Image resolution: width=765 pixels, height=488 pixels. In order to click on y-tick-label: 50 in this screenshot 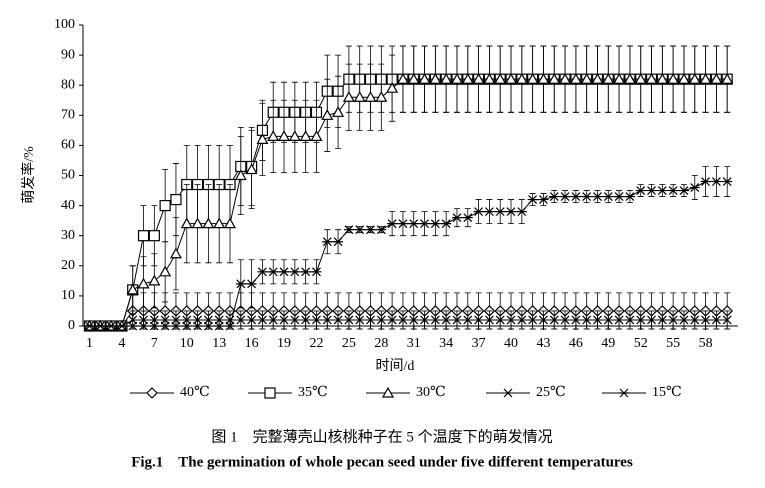, I will do `click(68, 175)`.